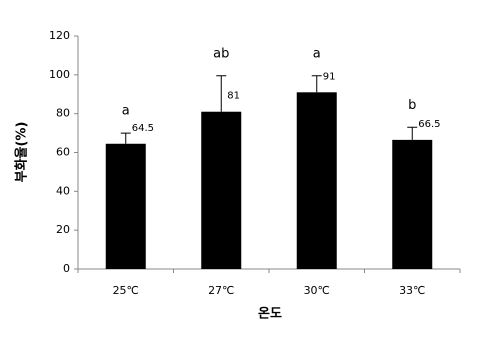 This screenshot has height=340, width=486. Describe the element at coordinates (317, 290) in the screenshot. I see `x-tick-label: 30℃` at that location.